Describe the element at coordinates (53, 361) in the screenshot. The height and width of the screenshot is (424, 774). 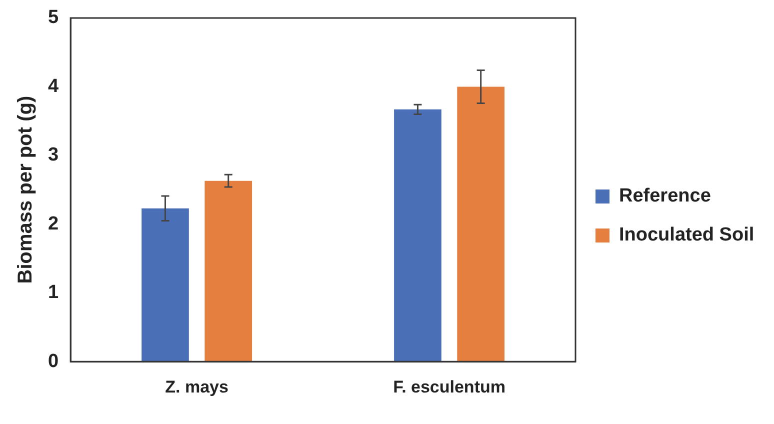
I see `y-tick-label: 0` at that location.